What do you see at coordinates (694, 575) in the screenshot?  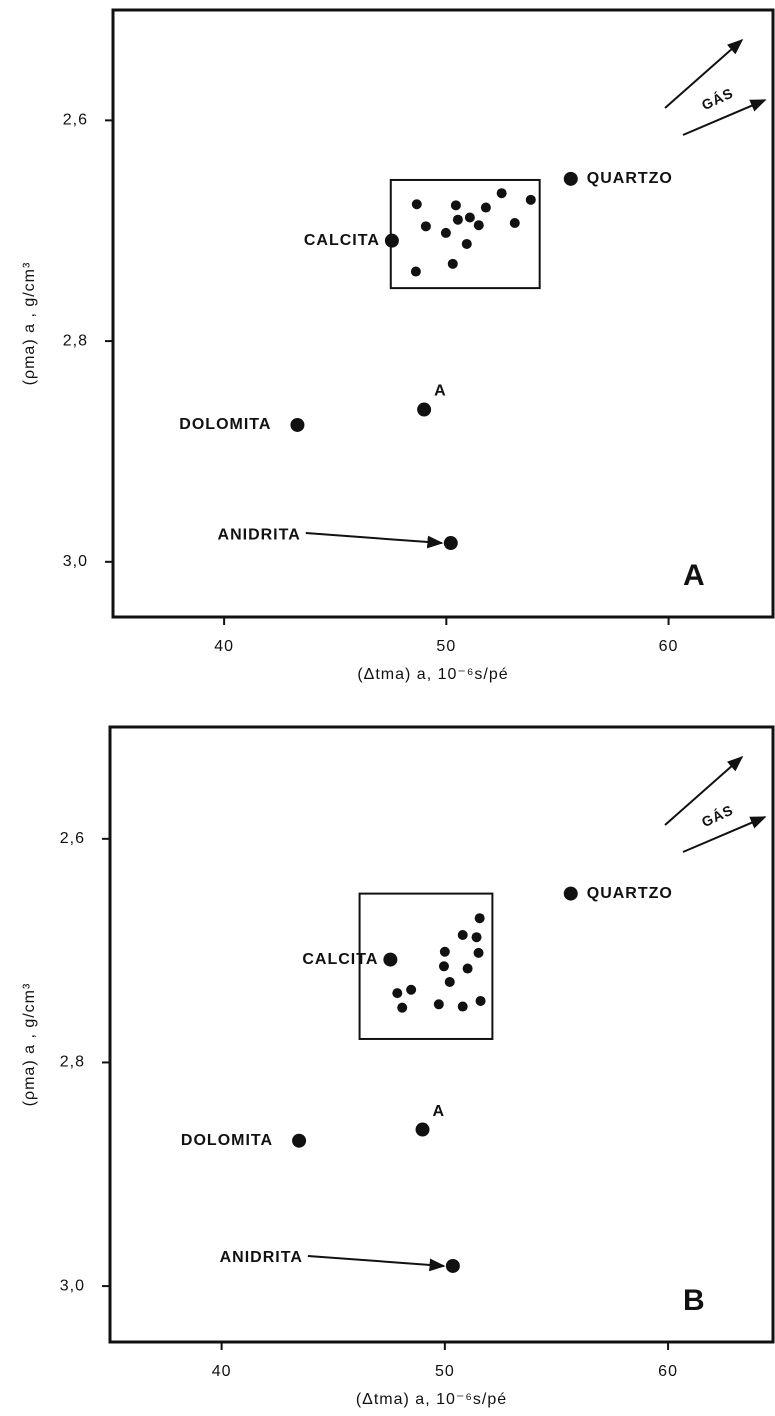 I see `panel-letter: A` at bounding box center [694, 575].